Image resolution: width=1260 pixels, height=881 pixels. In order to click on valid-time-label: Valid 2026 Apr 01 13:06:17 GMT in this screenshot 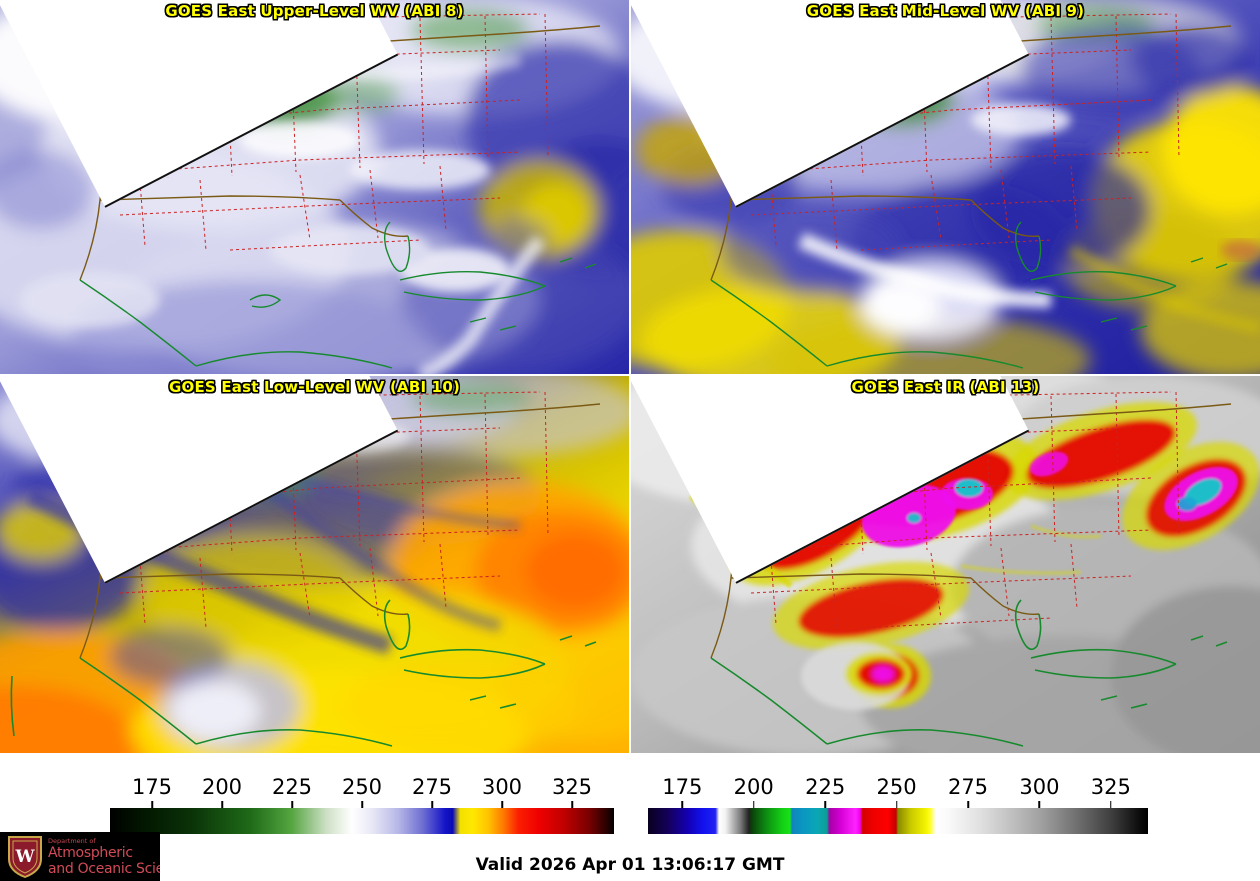, I will do `click(630, 865)`.